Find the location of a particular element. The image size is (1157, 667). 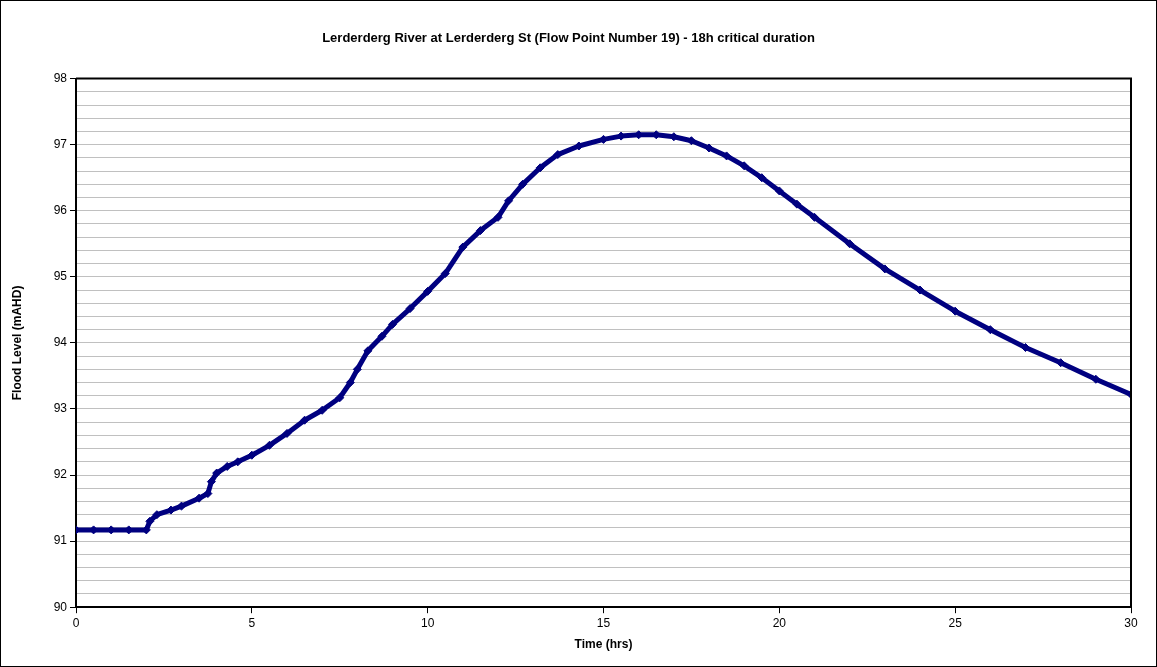

y-tick-label: 97 is located at coordinates (60, 143).